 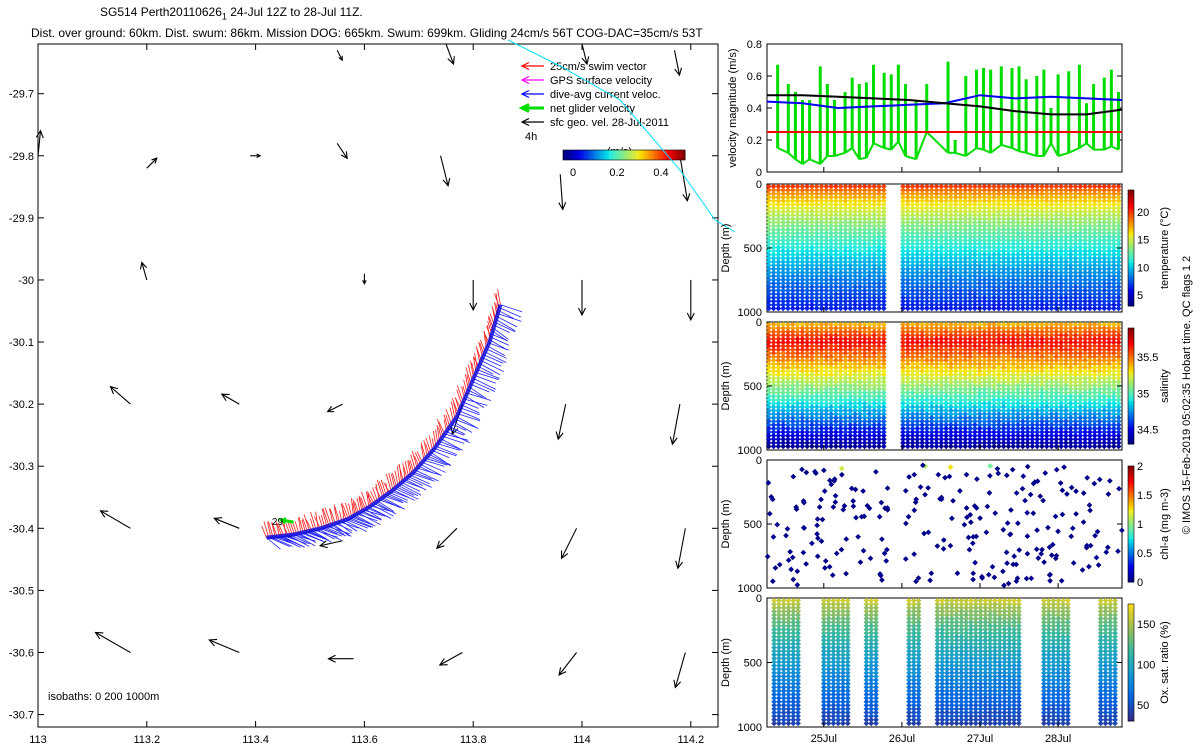 What do you see at coordinates (21, 95) in the screenshot?
I see `map-y-tick-label: -29.7` at bounding box center [21, 95].